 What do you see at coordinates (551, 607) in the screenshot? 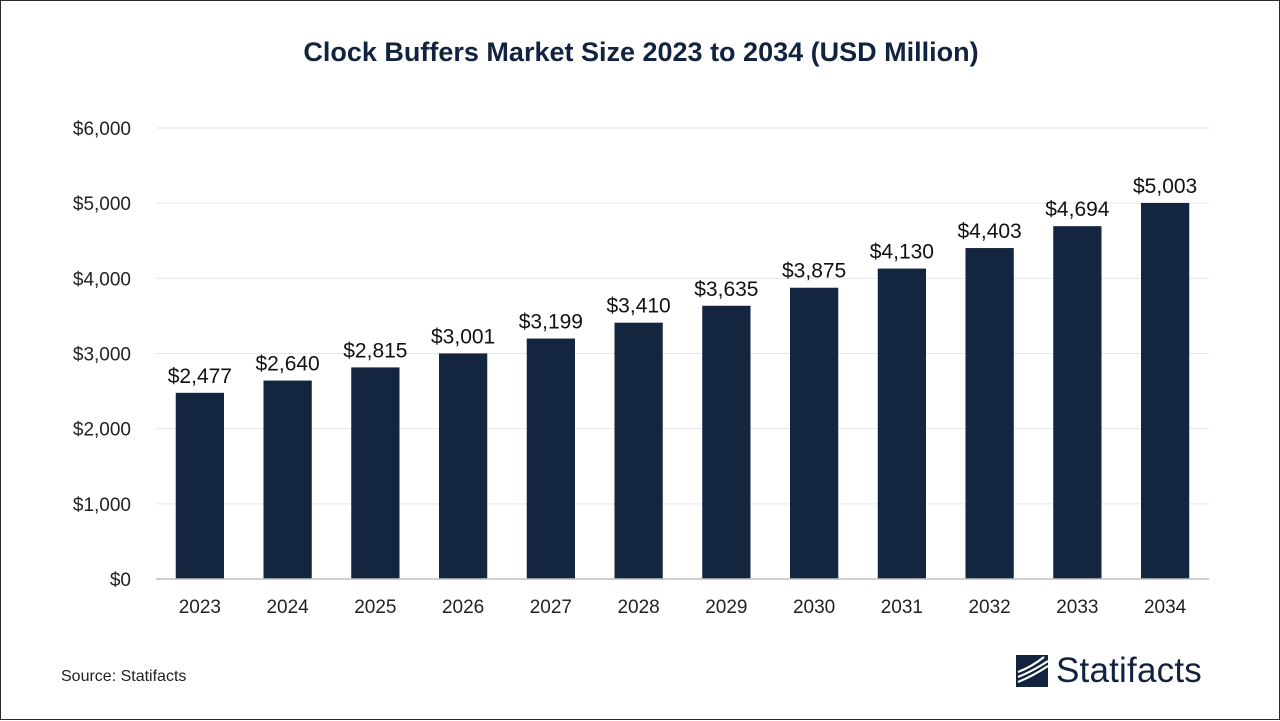
I see `x-tick-label: 2027` at bounding box center [551, 607].